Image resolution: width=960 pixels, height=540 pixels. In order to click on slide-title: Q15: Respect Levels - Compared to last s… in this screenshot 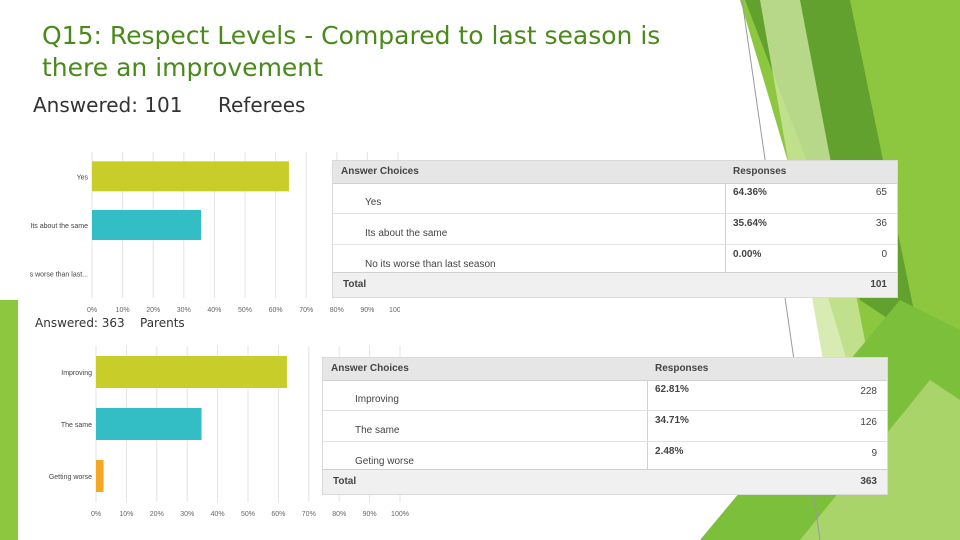, I will do `click(351, 51)`.